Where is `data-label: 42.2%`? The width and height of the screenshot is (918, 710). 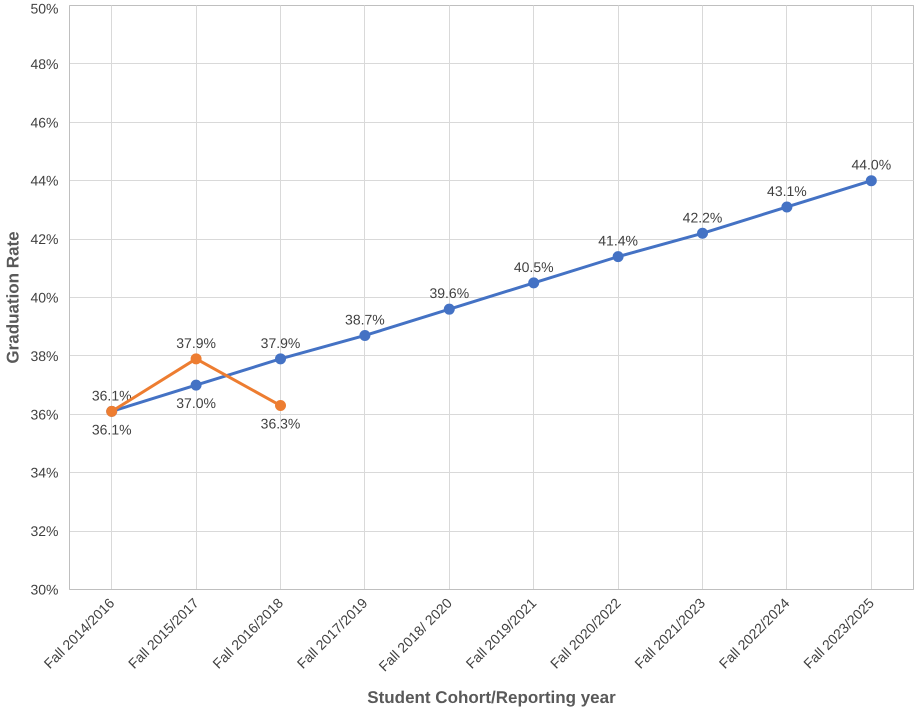
data-label: 42.2% is located at coordinates (702, 217).